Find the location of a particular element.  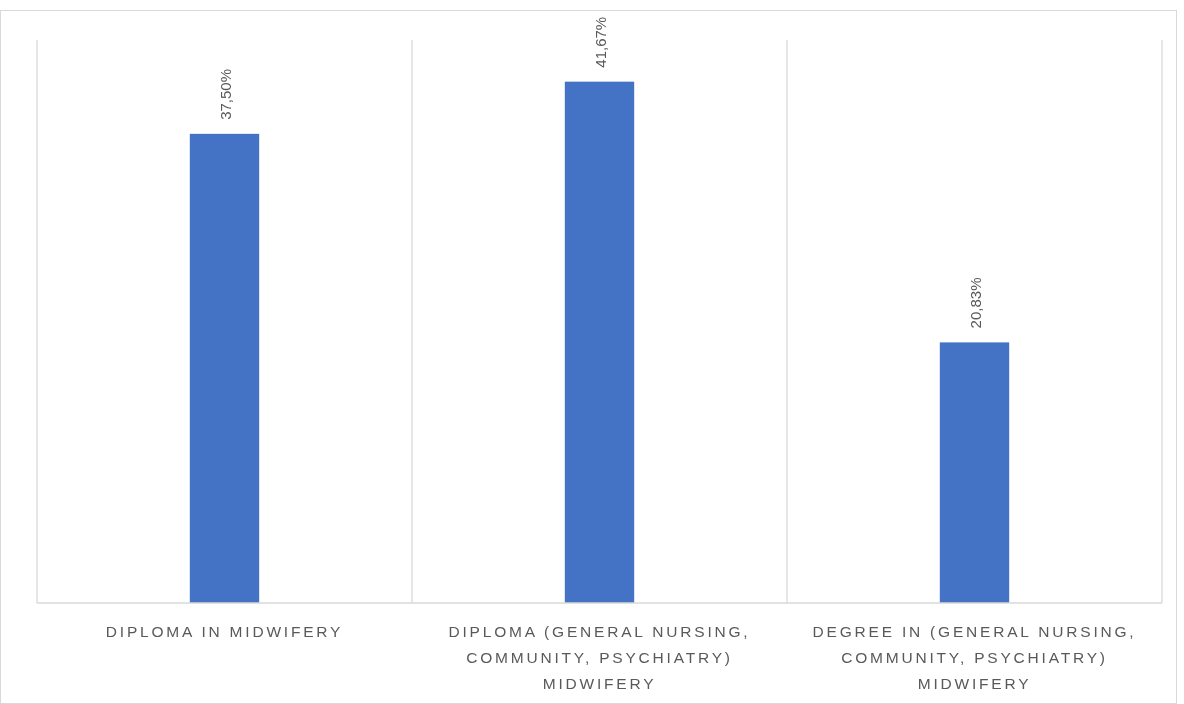

x-tick-label: DIPLOMA IN MIDWIFERY is located at coordinates (224, 631).